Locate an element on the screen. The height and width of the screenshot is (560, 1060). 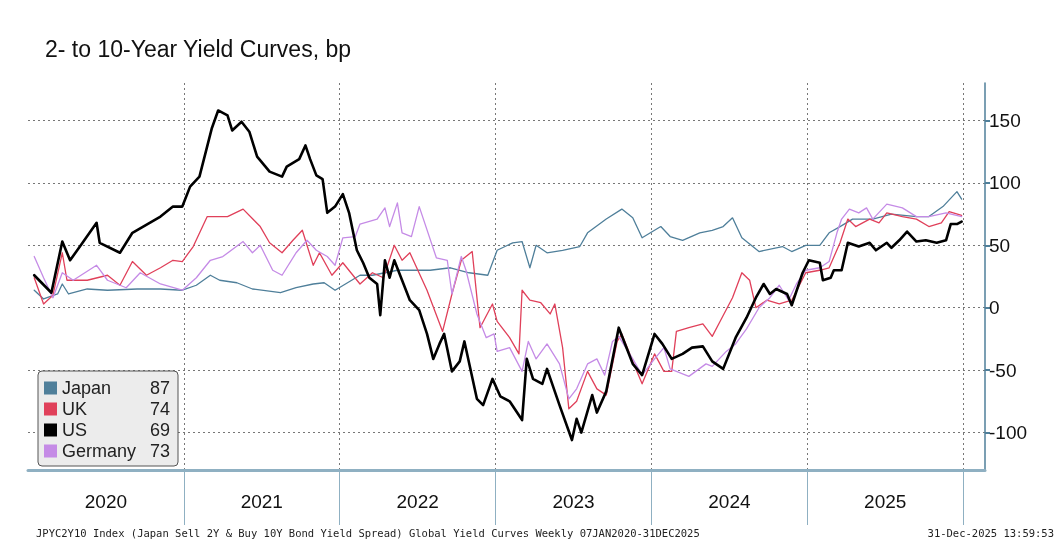
y-tick-label: 150 is located at coordinates (1005, 120).